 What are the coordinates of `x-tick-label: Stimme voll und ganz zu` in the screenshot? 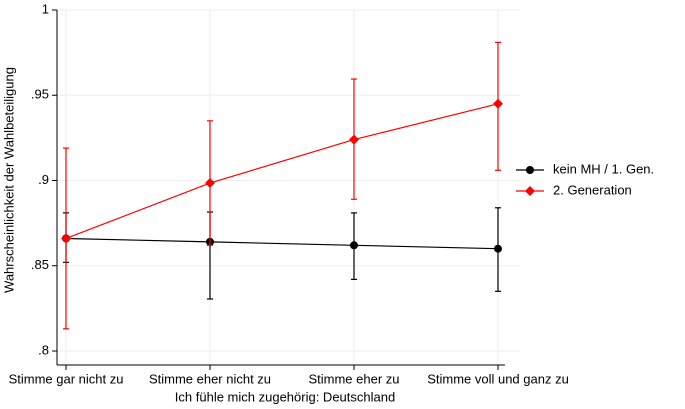 It's located at (498, 378).